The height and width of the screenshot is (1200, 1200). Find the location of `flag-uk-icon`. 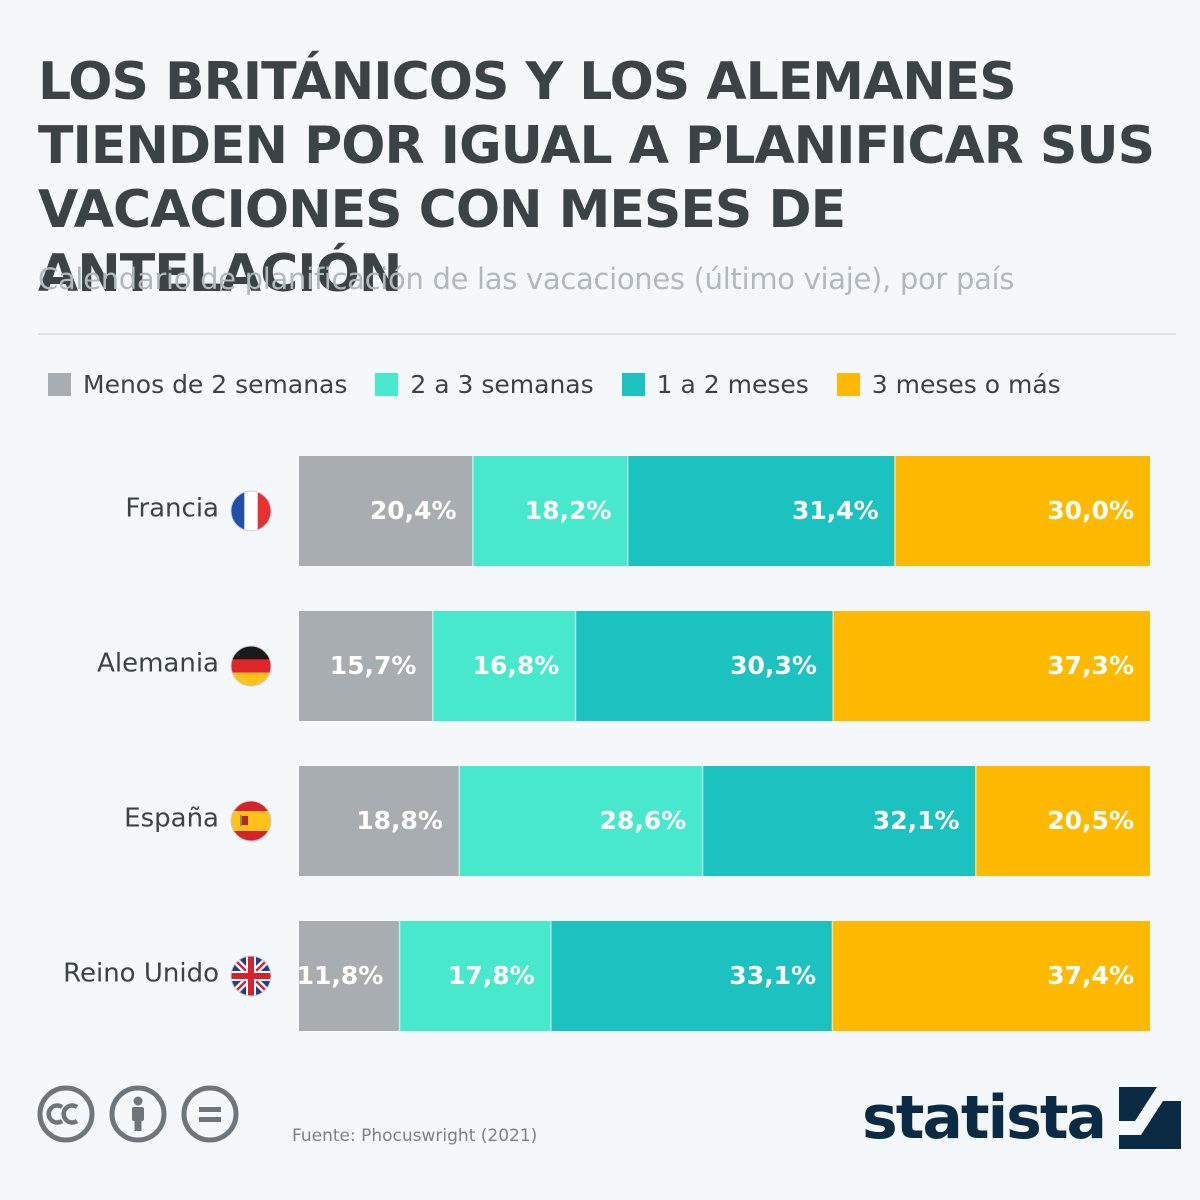

flag-uk-icon is located at coordinates (251, 976).